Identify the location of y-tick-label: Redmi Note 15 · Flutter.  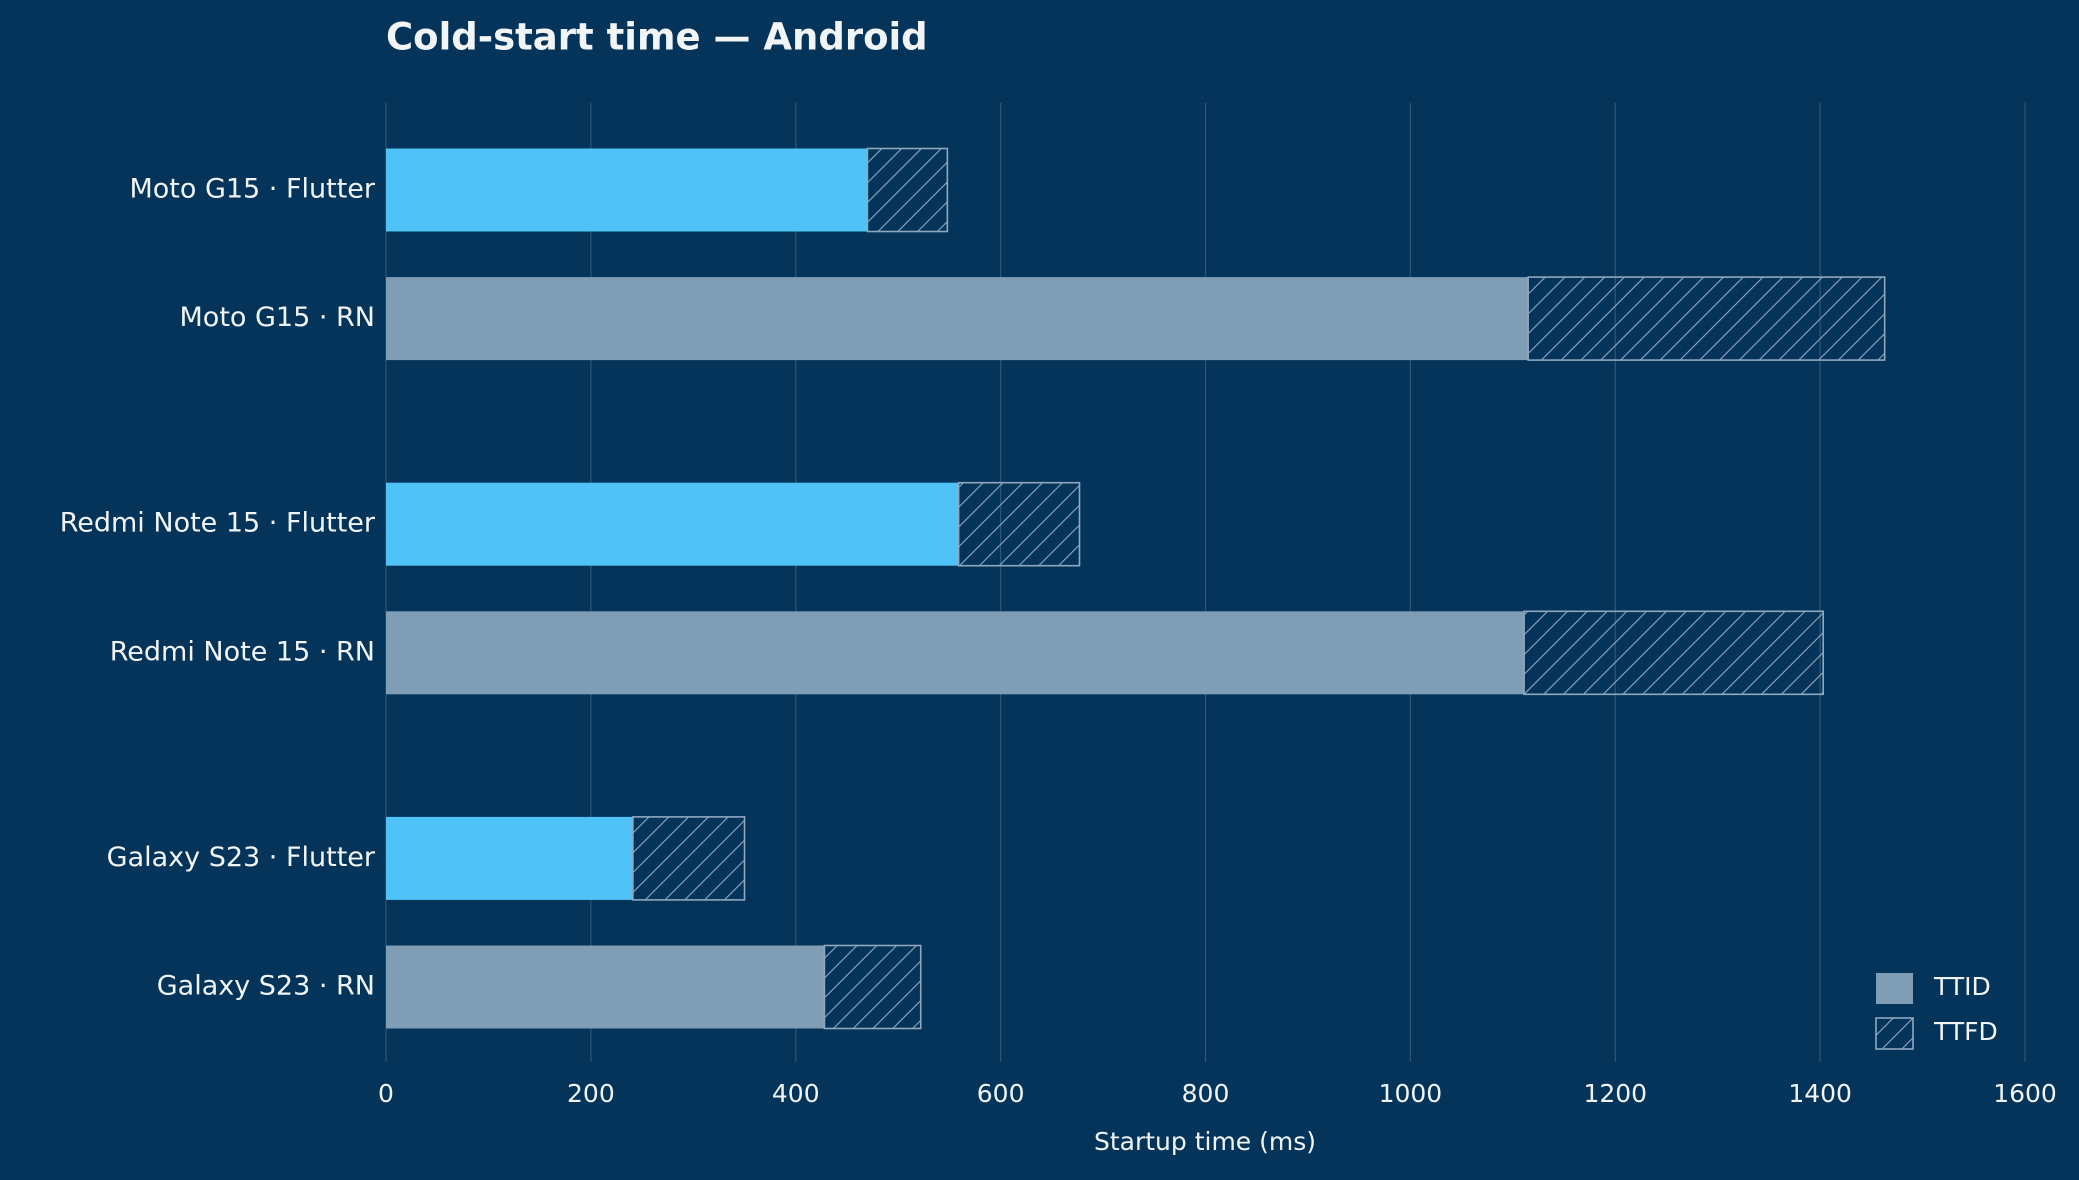
(218, 523).